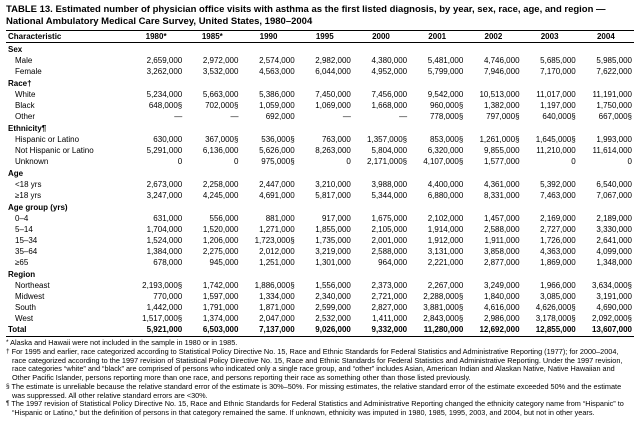 Image resolution: width=640 pixels, height=441 pixels. Describe the element at coordinates (164, 71) in the screenshot. I see `value-cell: 3,262,000` at that location.